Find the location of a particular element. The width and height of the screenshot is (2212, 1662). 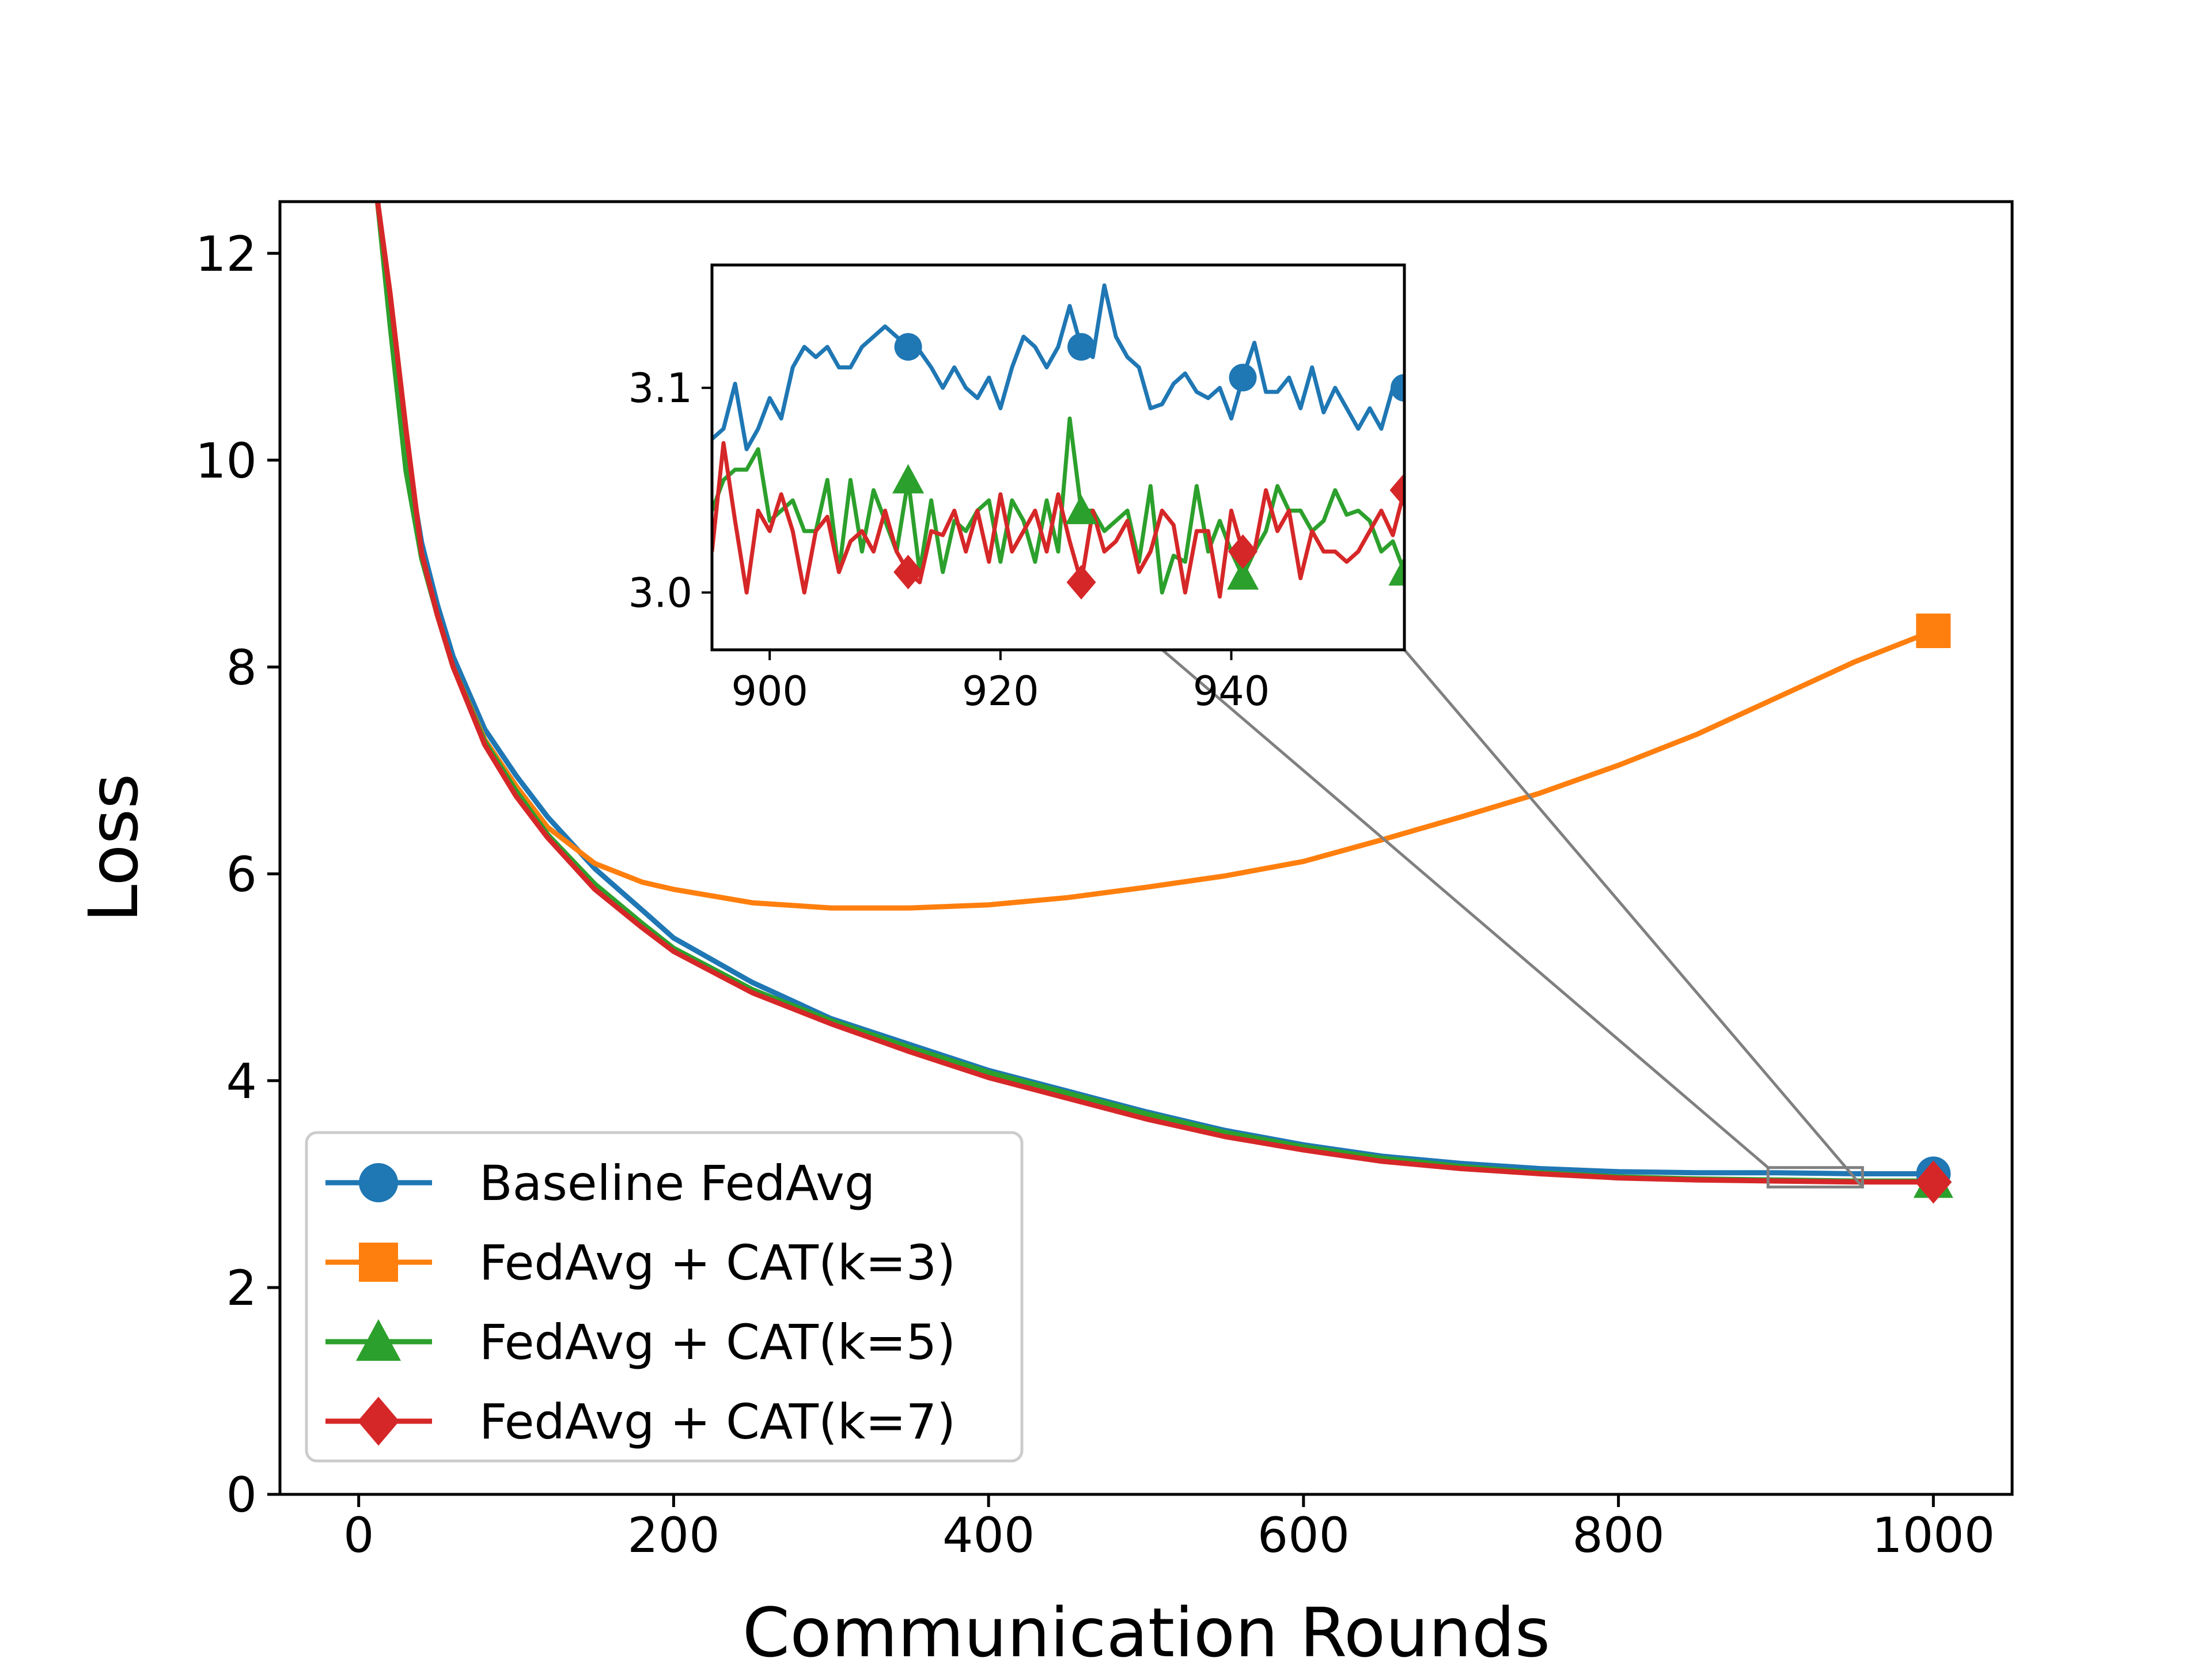

inset-plot-area: 900 920 940 3.0 3.1 is located at coordinates (1017, 489).